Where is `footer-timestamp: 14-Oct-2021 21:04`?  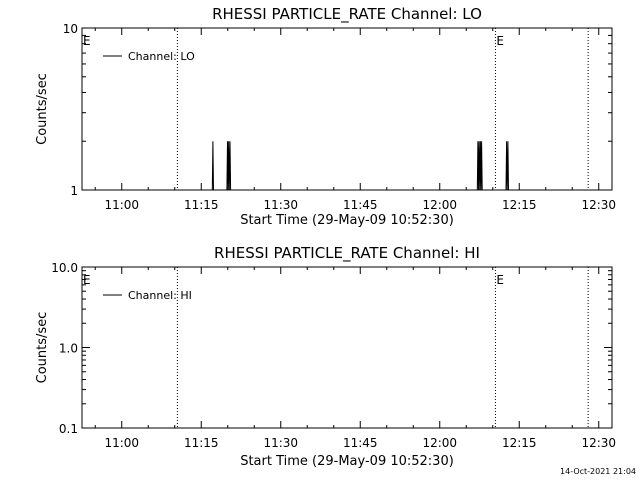 footer-timestamp: 14-Oct-2021 21:04 is located at coordinates (598, 471).